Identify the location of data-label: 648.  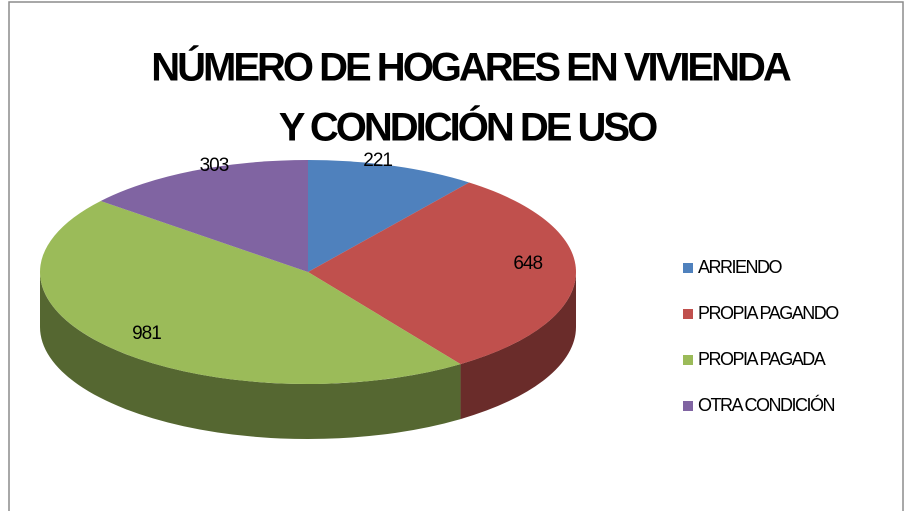
(527, 263).